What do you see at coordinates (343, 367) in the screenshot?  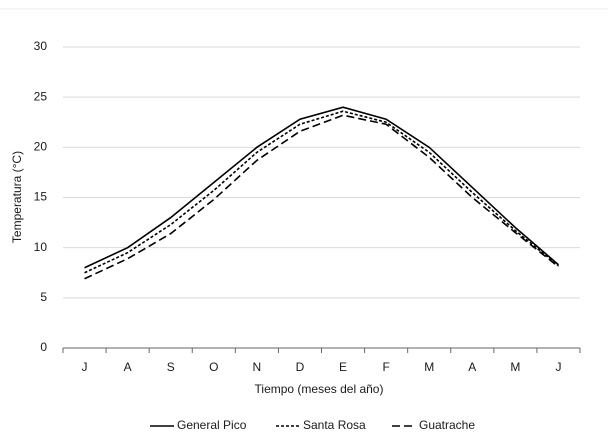 I see `x-tick-label: E` at bounding box center [343, 367].